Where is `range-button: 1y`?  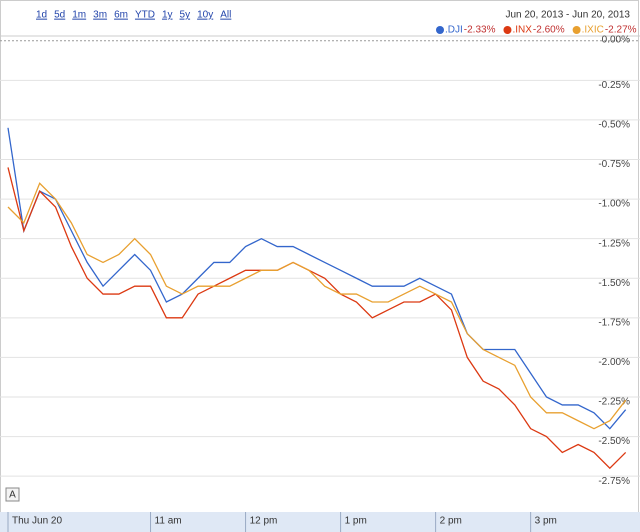 range-button: 1y is located at coordinates (167, 15).